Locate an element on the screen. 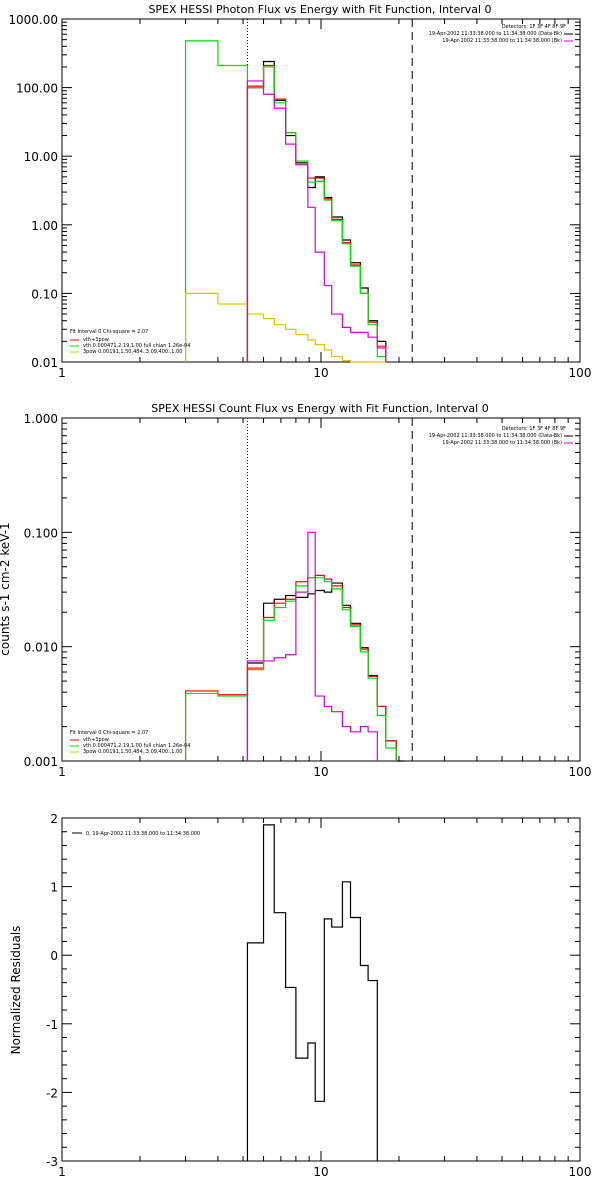 The image size is (600, 1200). y-tick-label: 0.100 is located at coordinates (41, 533).